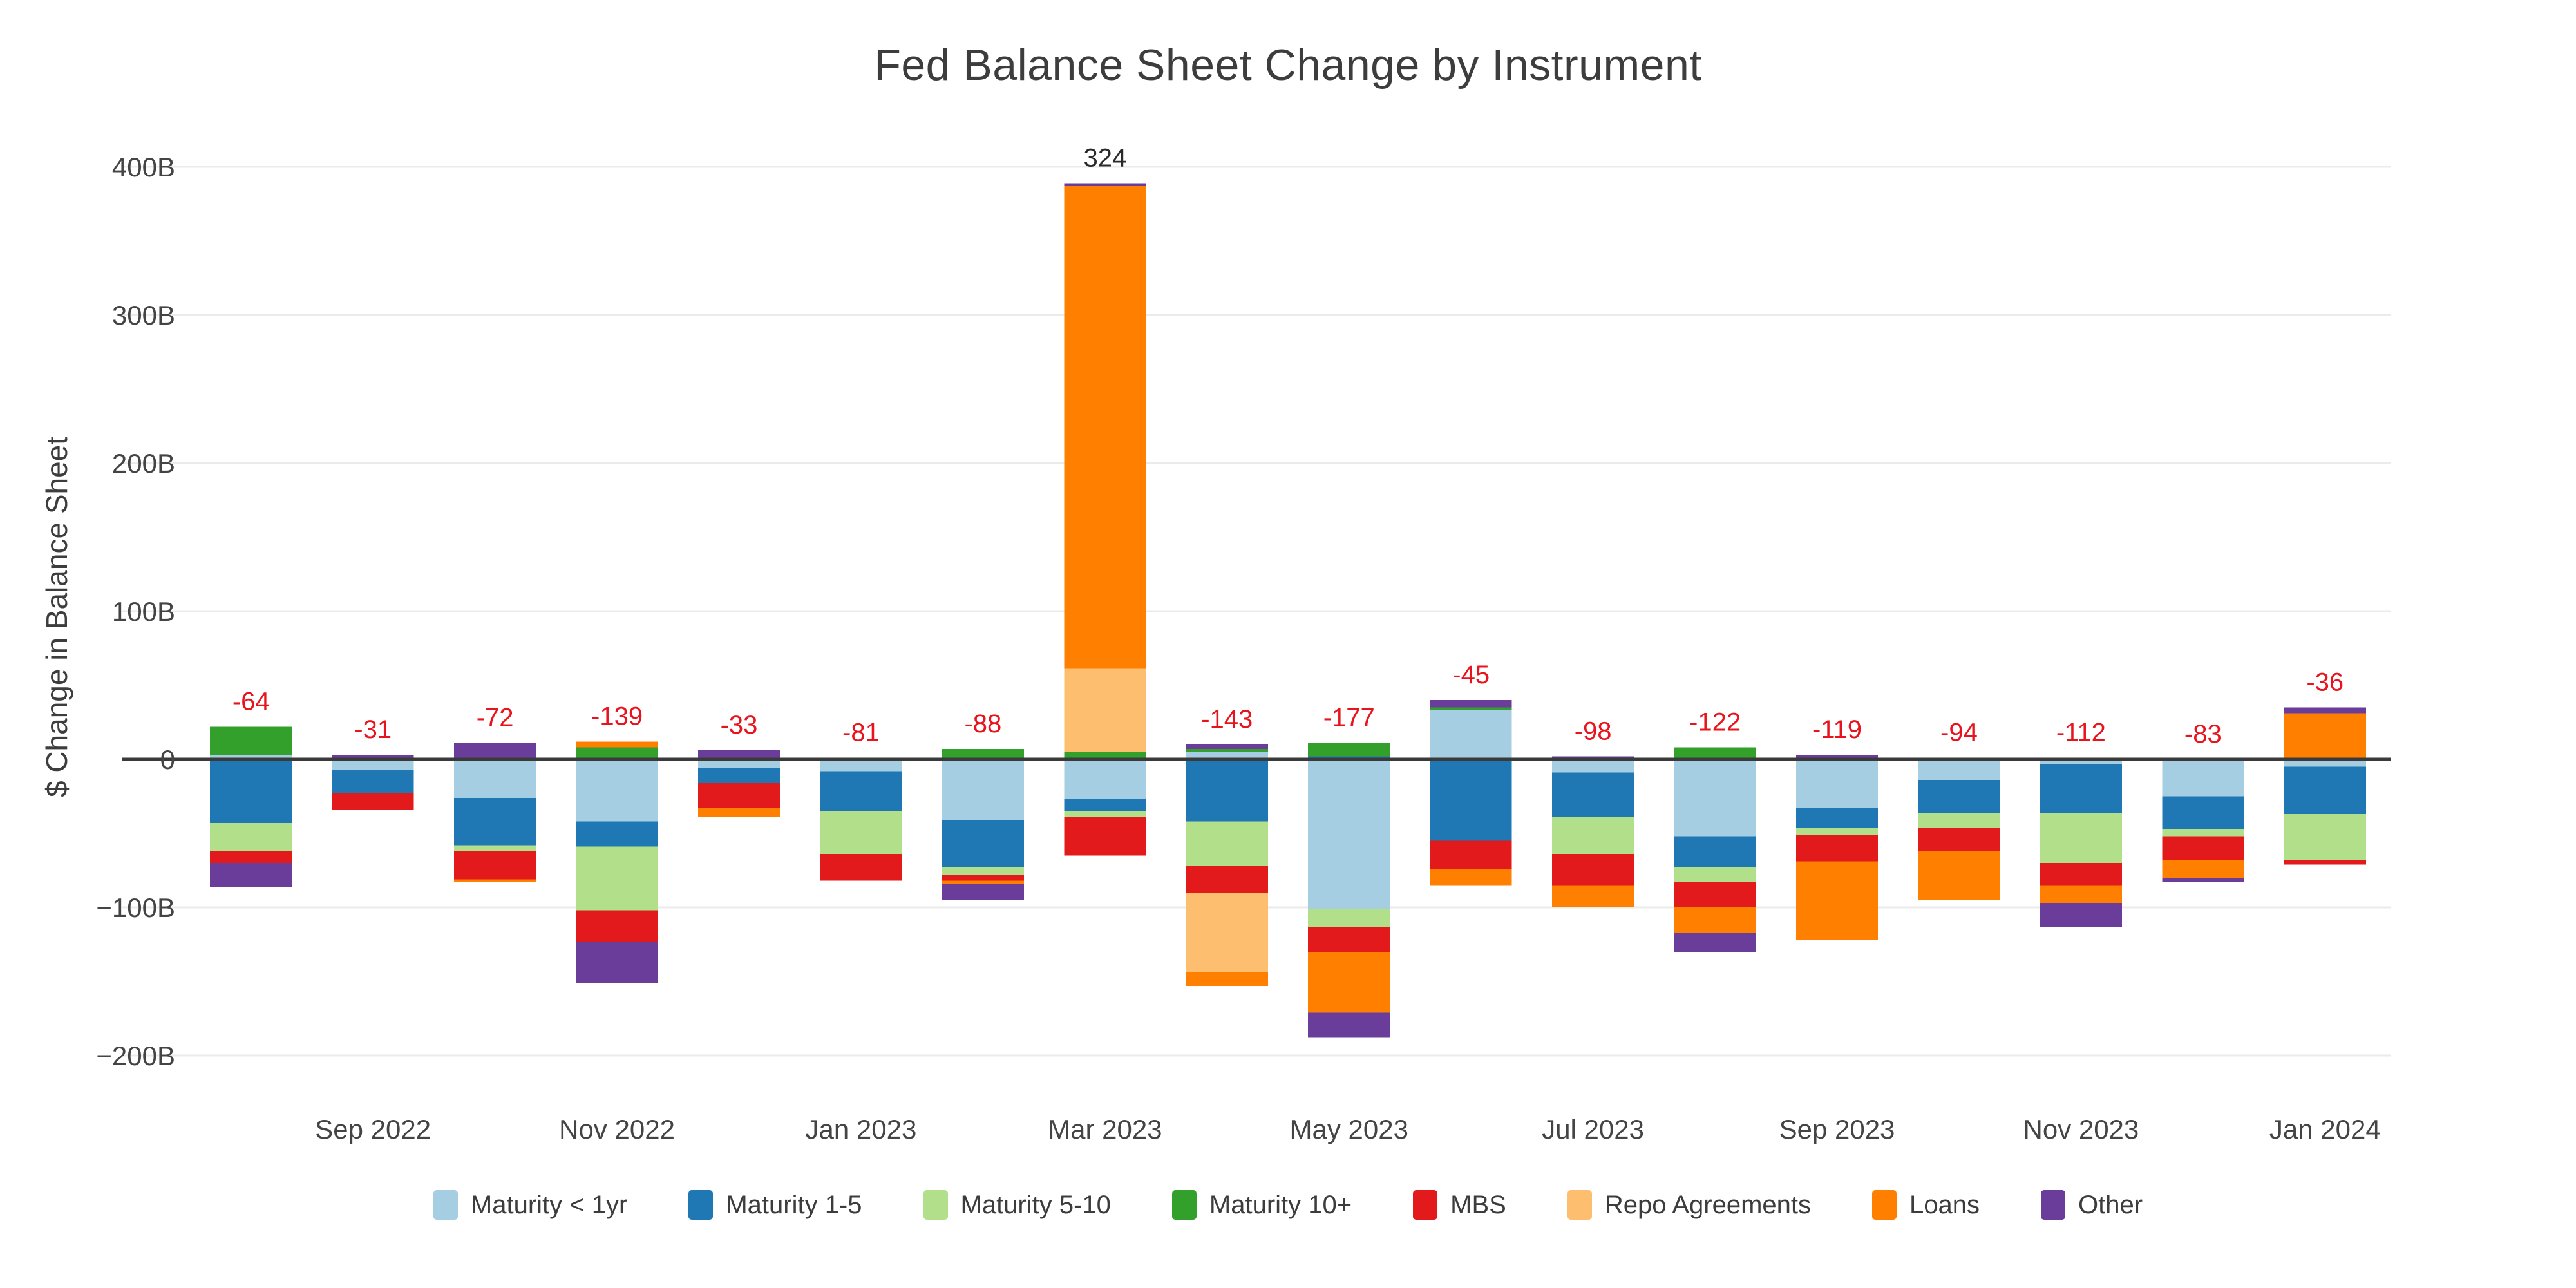  What do you see at coordinates (1261, 1205) in the screenshot?
I see `legend-item-maturity-10: Maturity 10+` at bounding box center [1261, 1205].